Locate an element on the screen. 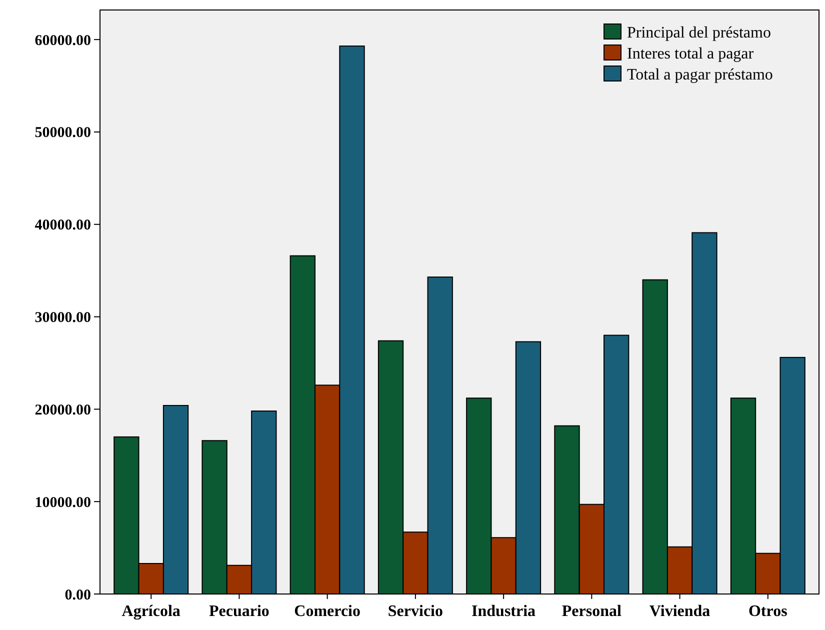 This screenshot has width=825, height=630. x-tick-label: Pecuario is located at coordinates (239, 611).